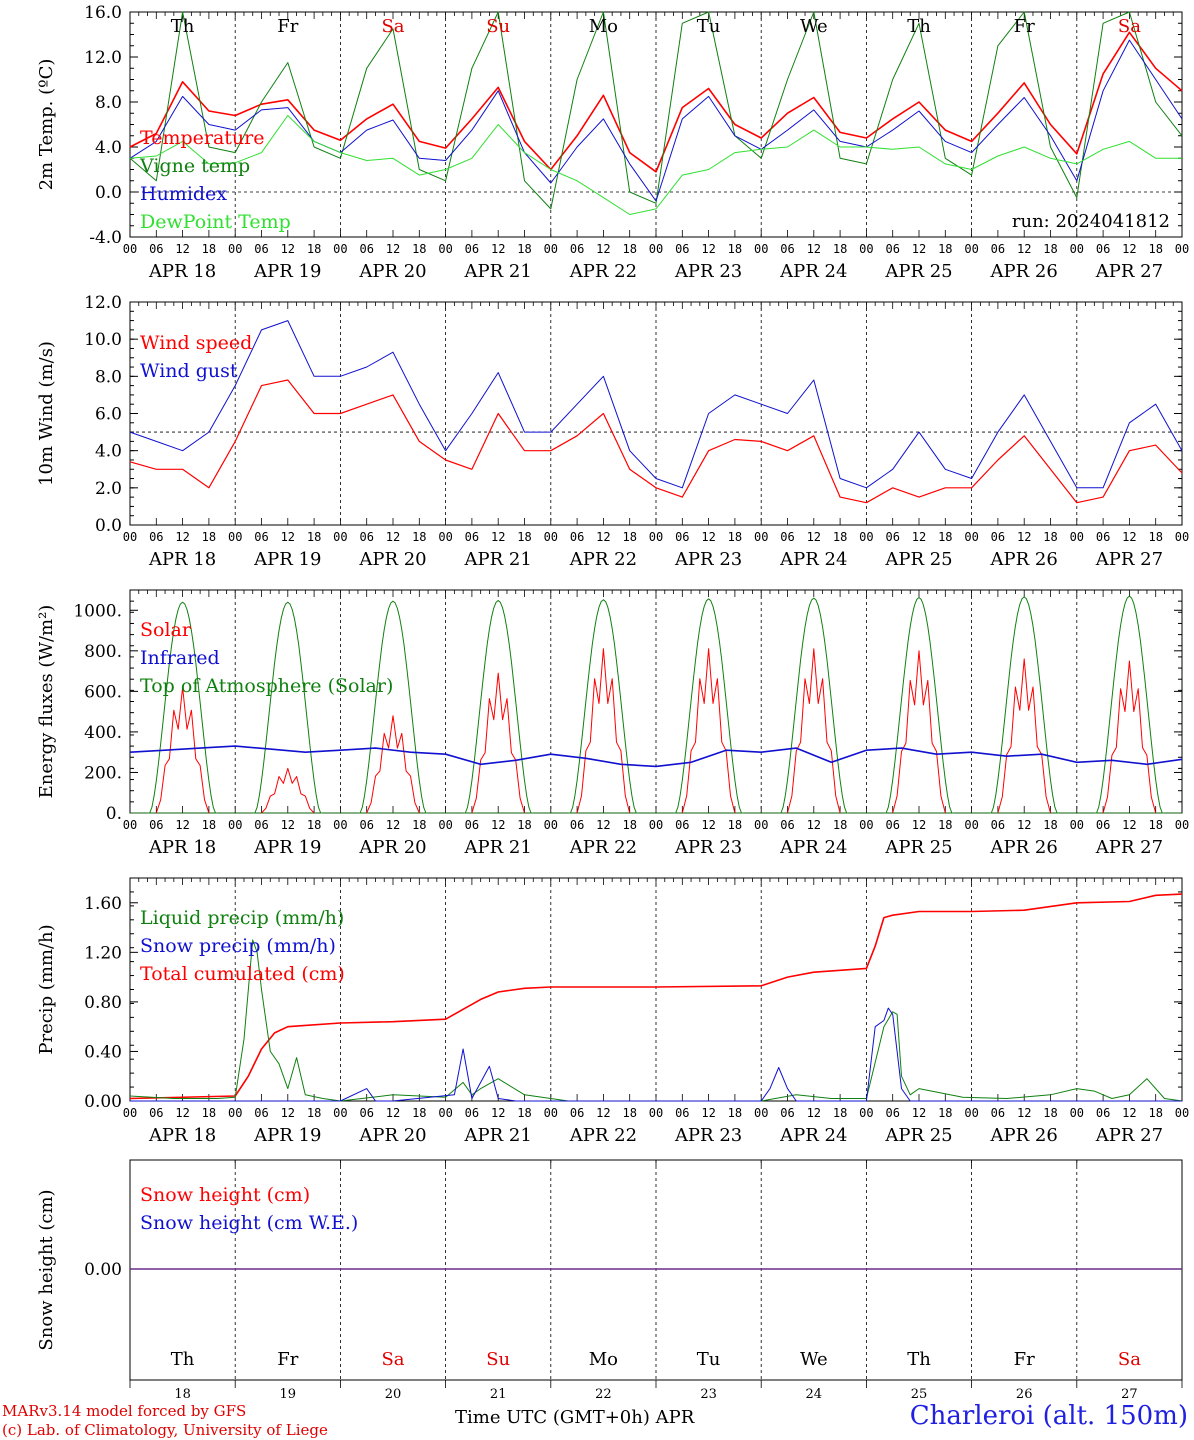  Describe the element at coordinates (46, 989) in the screenshot. I see `y-axis-title: Precip (mm/h)` at that location.